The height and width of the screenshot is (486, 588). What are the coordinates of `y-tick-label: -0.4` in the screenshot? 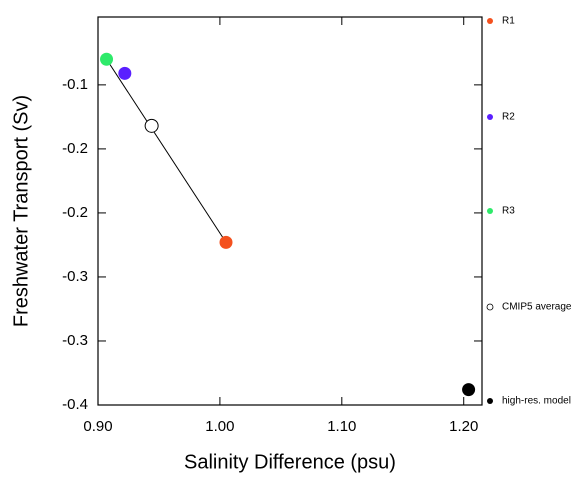 It's located at (75, 404).